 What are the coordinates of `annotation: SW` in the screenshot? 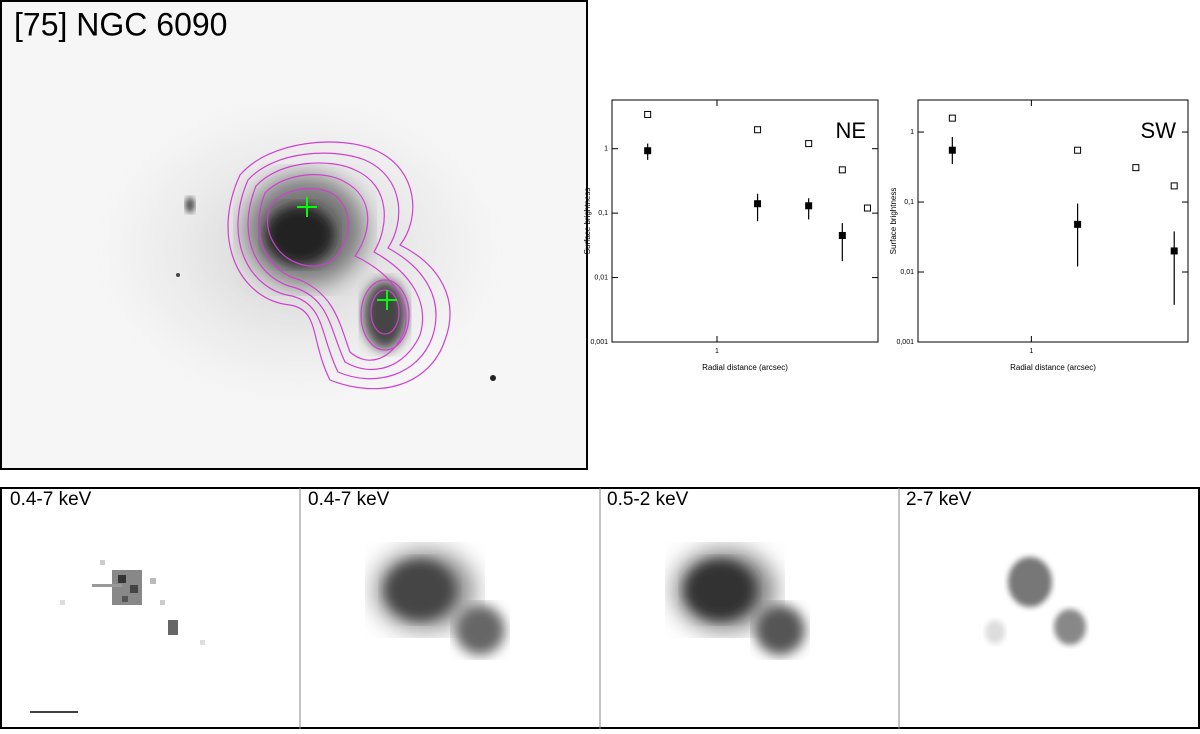 It's located at (1159, 130).